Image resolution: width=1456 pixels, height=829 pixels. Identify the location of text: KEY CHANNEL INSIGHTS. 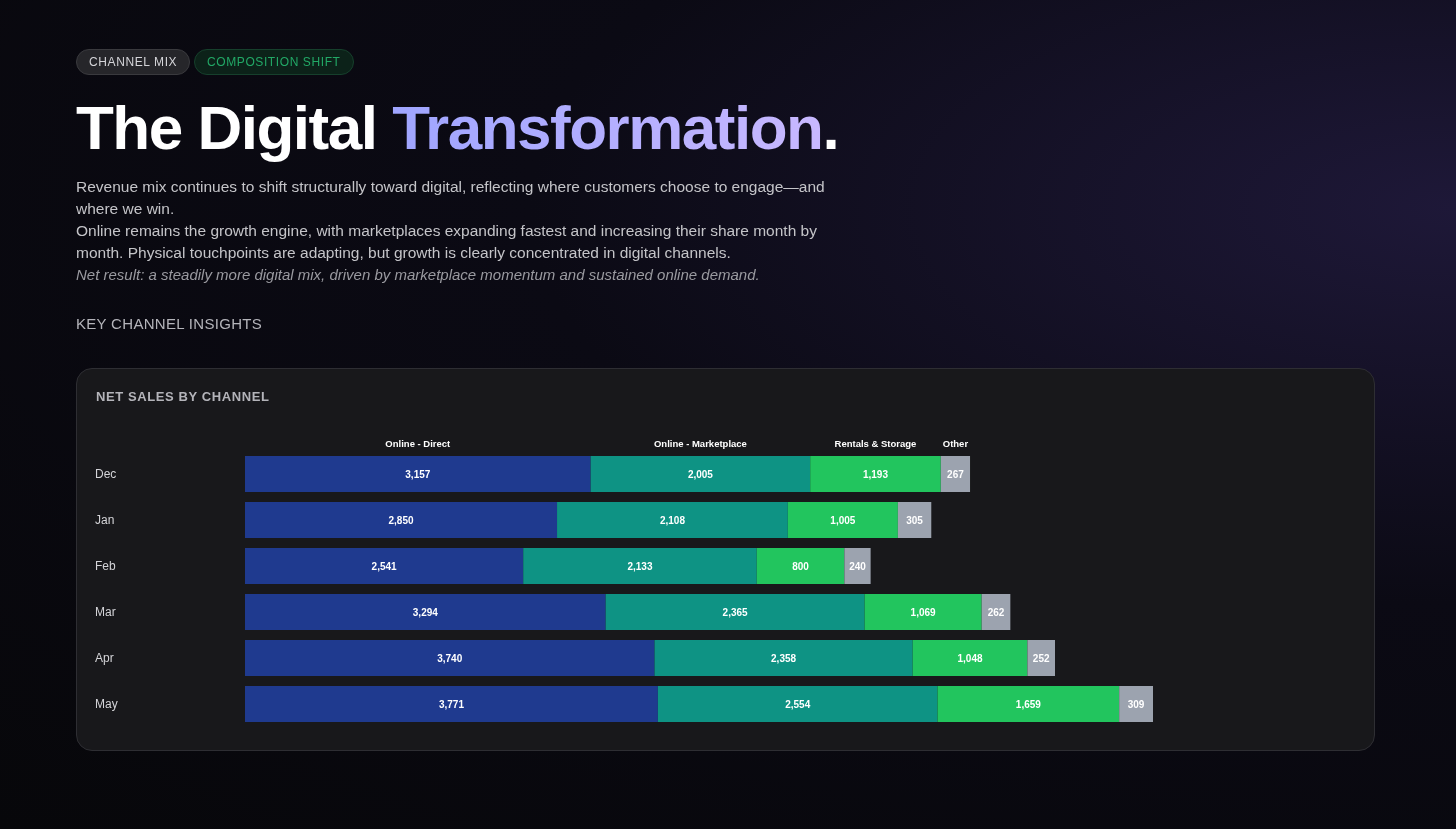
(169, 323).